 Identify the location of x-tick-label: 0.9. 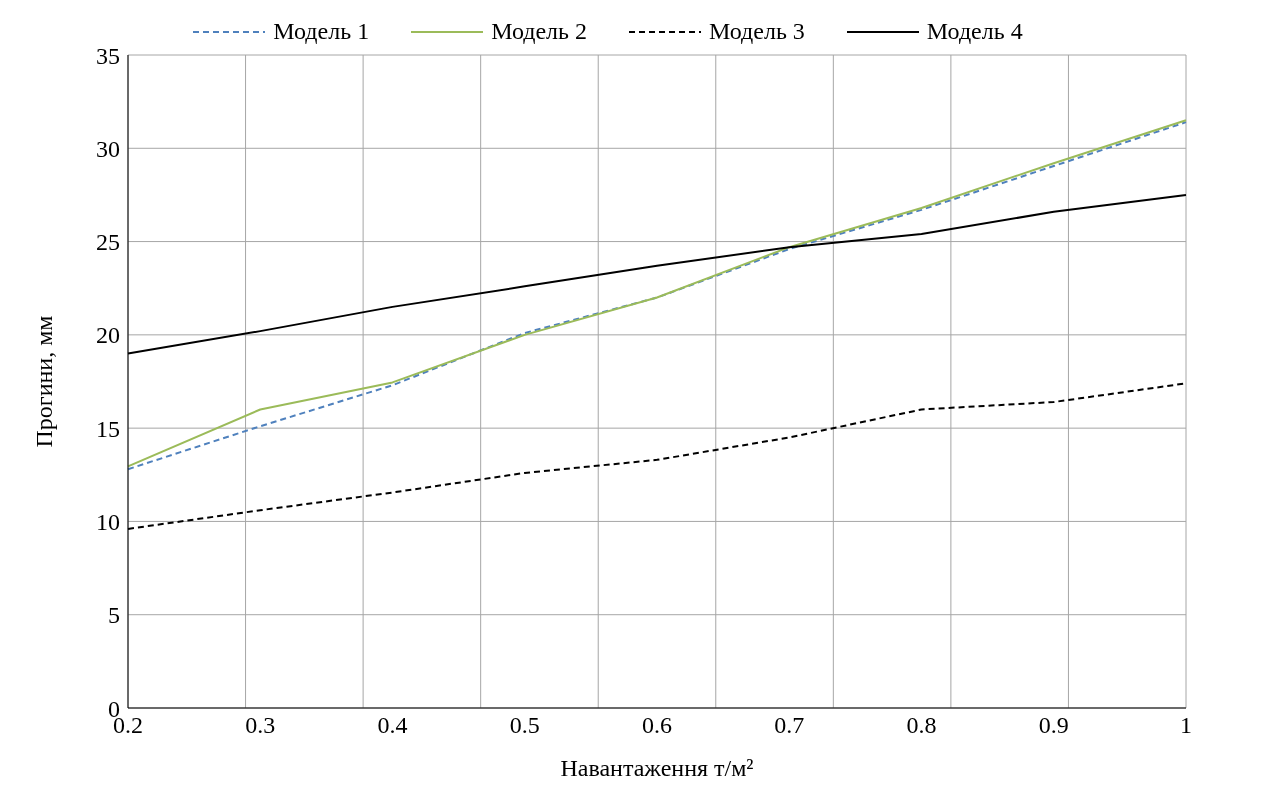
(1053, 725).